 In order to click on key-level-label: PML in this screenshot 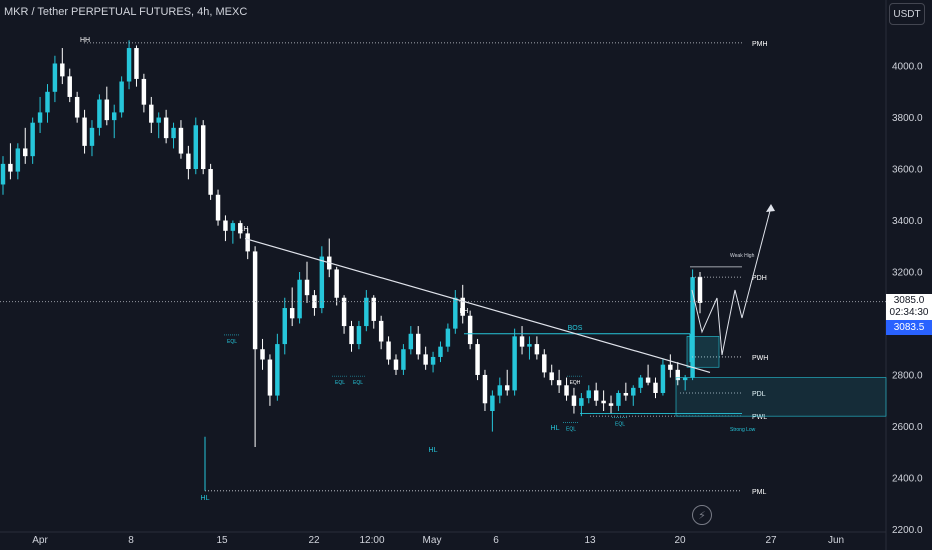, I will do `click(759, 492)`.